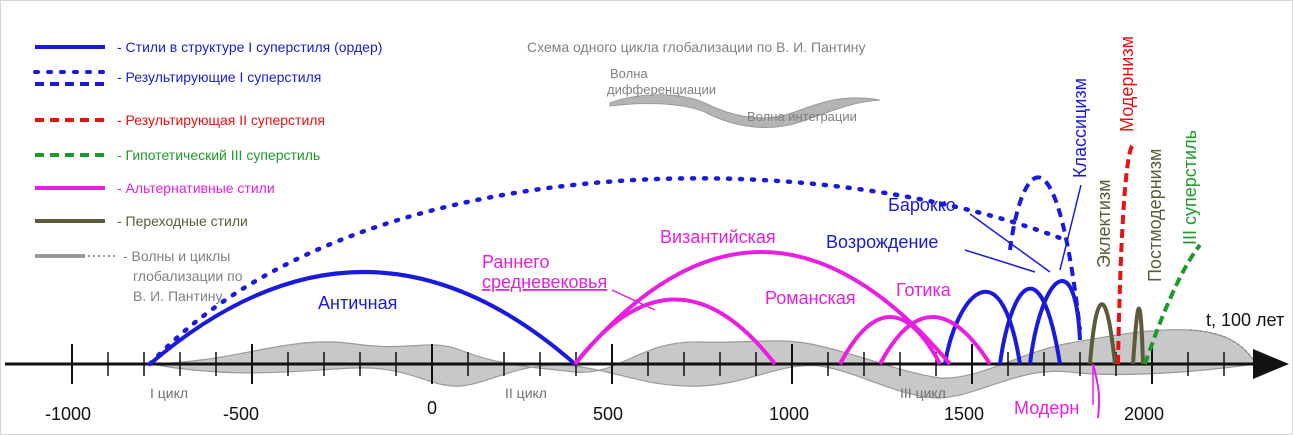 The image size is (1293, 435). I want to click on axis-ticks, so click(648, 364).